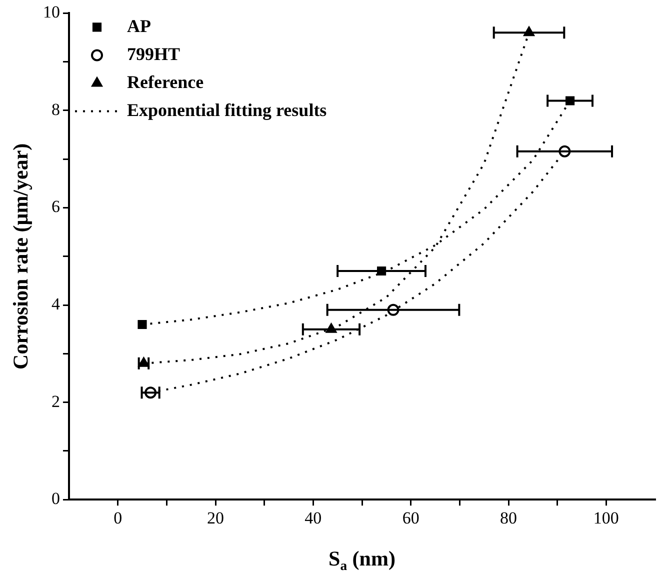 This screenshot has height=576, width=662. What do you see at coordinates (606, 518) in the screenshot?
I see `x-tick-label: 100` at bounding box center [606, 518].